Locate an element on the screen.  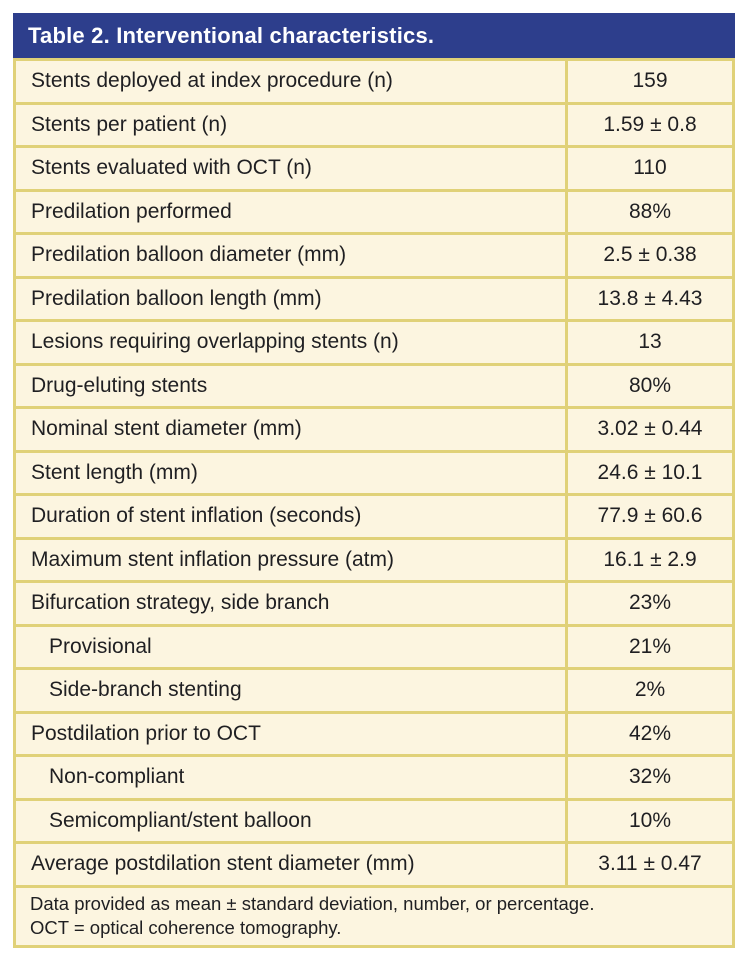
row-label: Side-branch stenting is located at coordinates (145, 690).